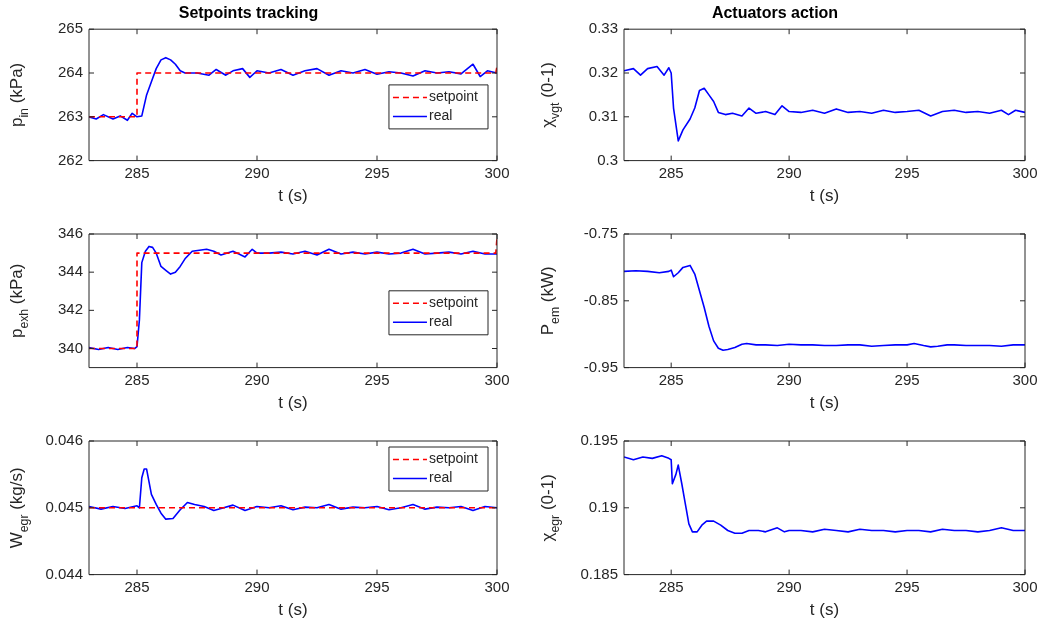 The width and height of the screenshot is (1050, 627). What do you see at coordinates (550, 94) in the screenshot?
I see `y-axis-title: χvgt (0-1)` at bounding box center [550, 94].